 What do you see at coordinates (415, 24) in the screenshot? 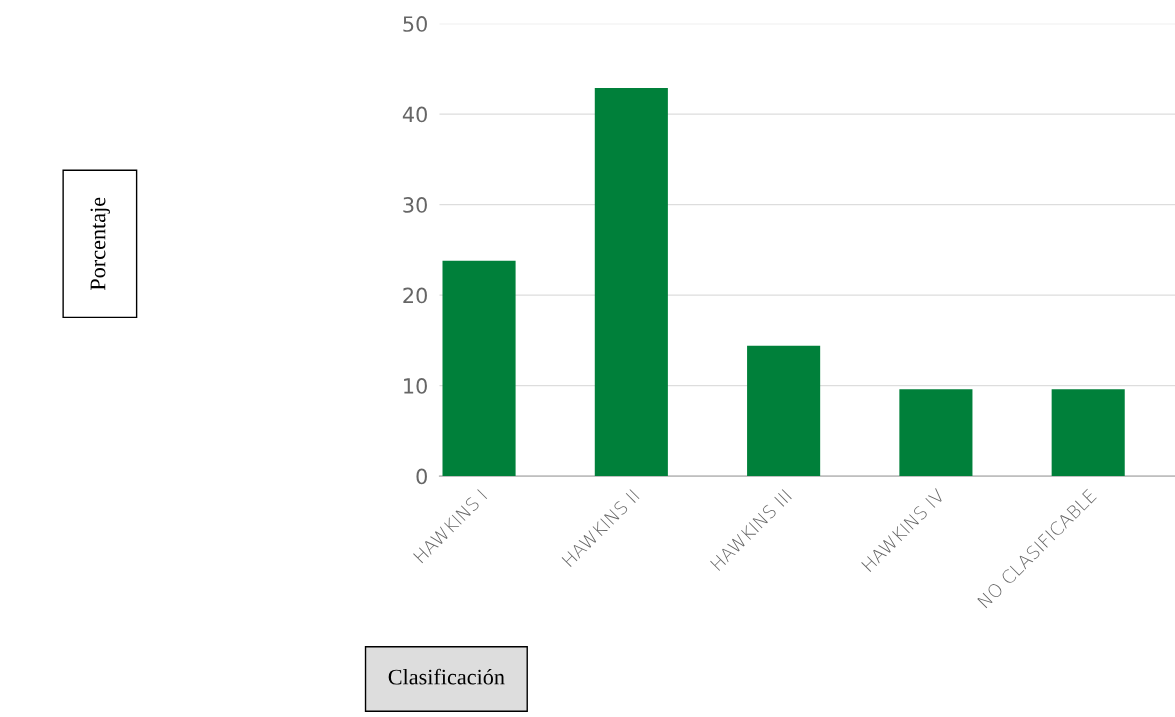
I see `y-tick-label: 50` at bounding box center [415, 24].